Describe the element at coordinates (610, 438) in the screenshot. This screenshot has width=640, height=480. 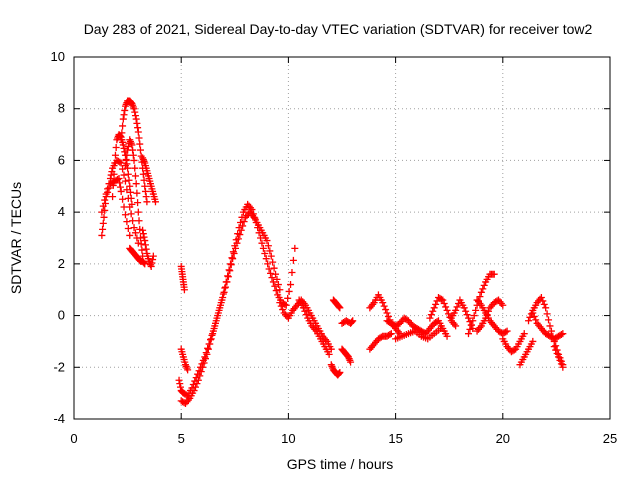
I see `x-tick-label: 25` at that location.